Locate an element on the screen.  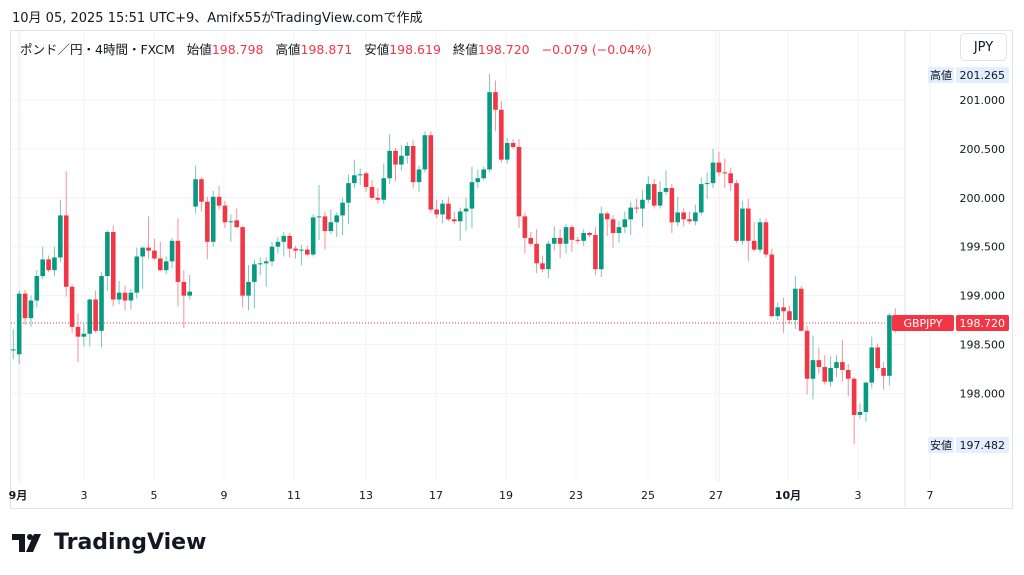
time-tick-label: 10月 is located at coordinates (788, 495).